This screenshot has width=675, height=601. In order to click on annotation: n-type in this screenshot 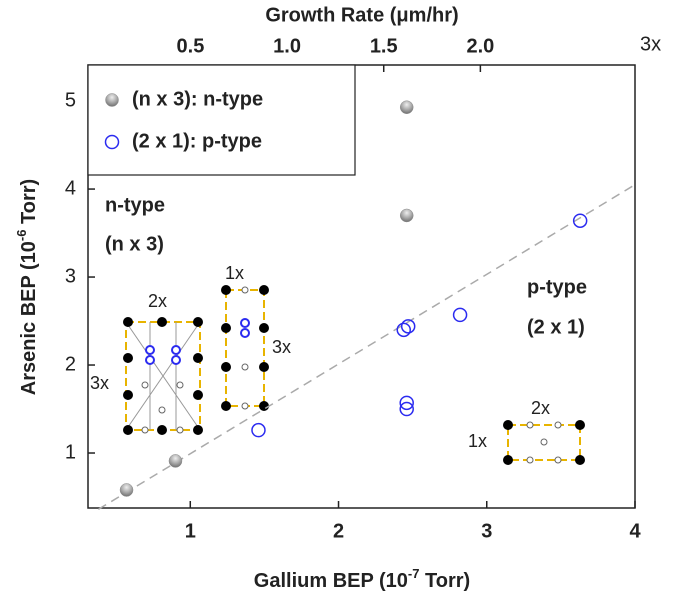, I will do `click(135, 205)`.